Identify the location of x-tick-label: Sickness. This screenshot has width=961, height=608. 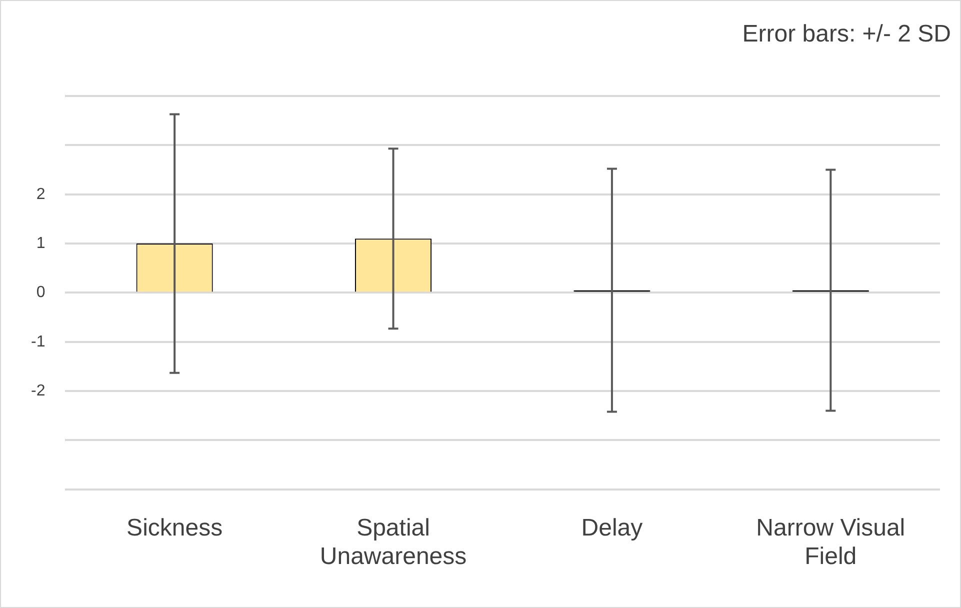
(174, 528).